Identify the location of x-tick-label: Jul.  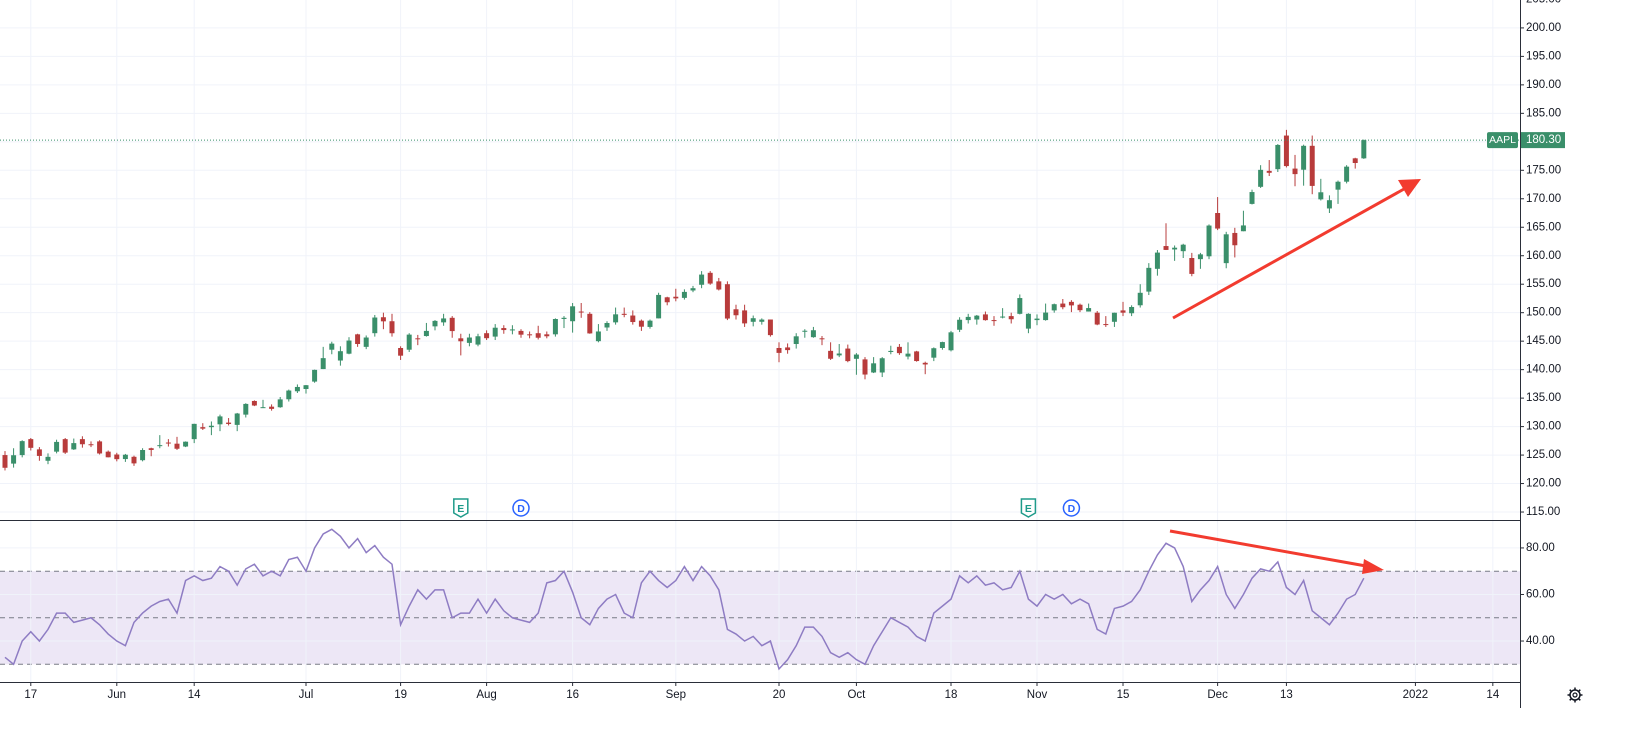
(306, 695).